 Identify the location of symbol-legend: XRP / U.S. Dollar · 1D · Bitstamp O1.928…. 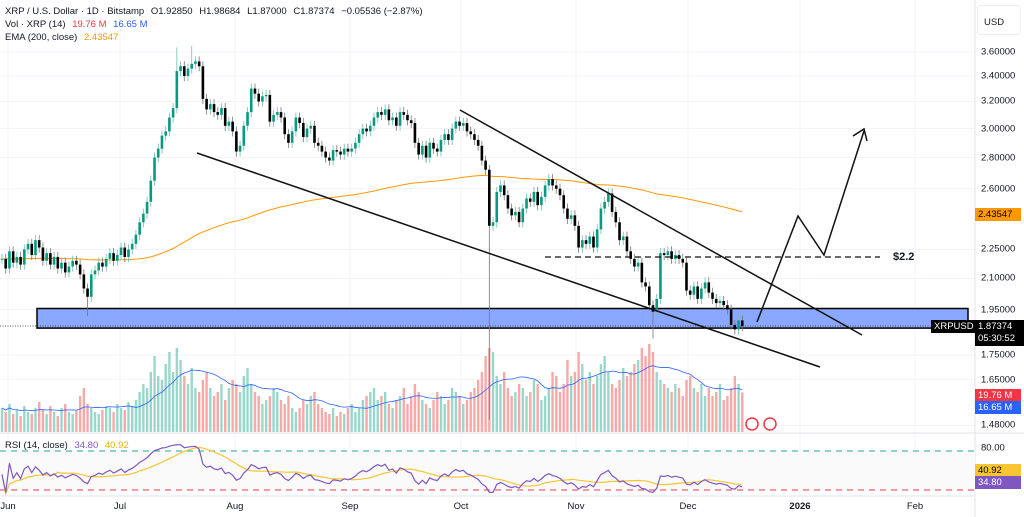
(216, 11).